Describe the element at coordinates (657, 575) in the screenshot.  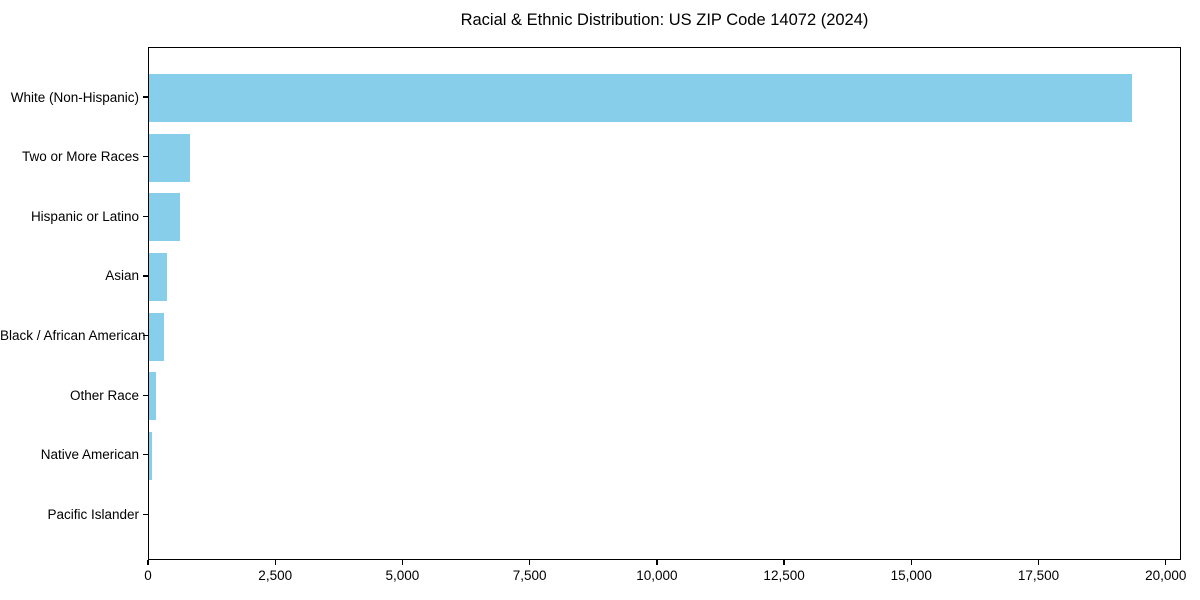
I see `x-tick-label: 10,000` at that location.